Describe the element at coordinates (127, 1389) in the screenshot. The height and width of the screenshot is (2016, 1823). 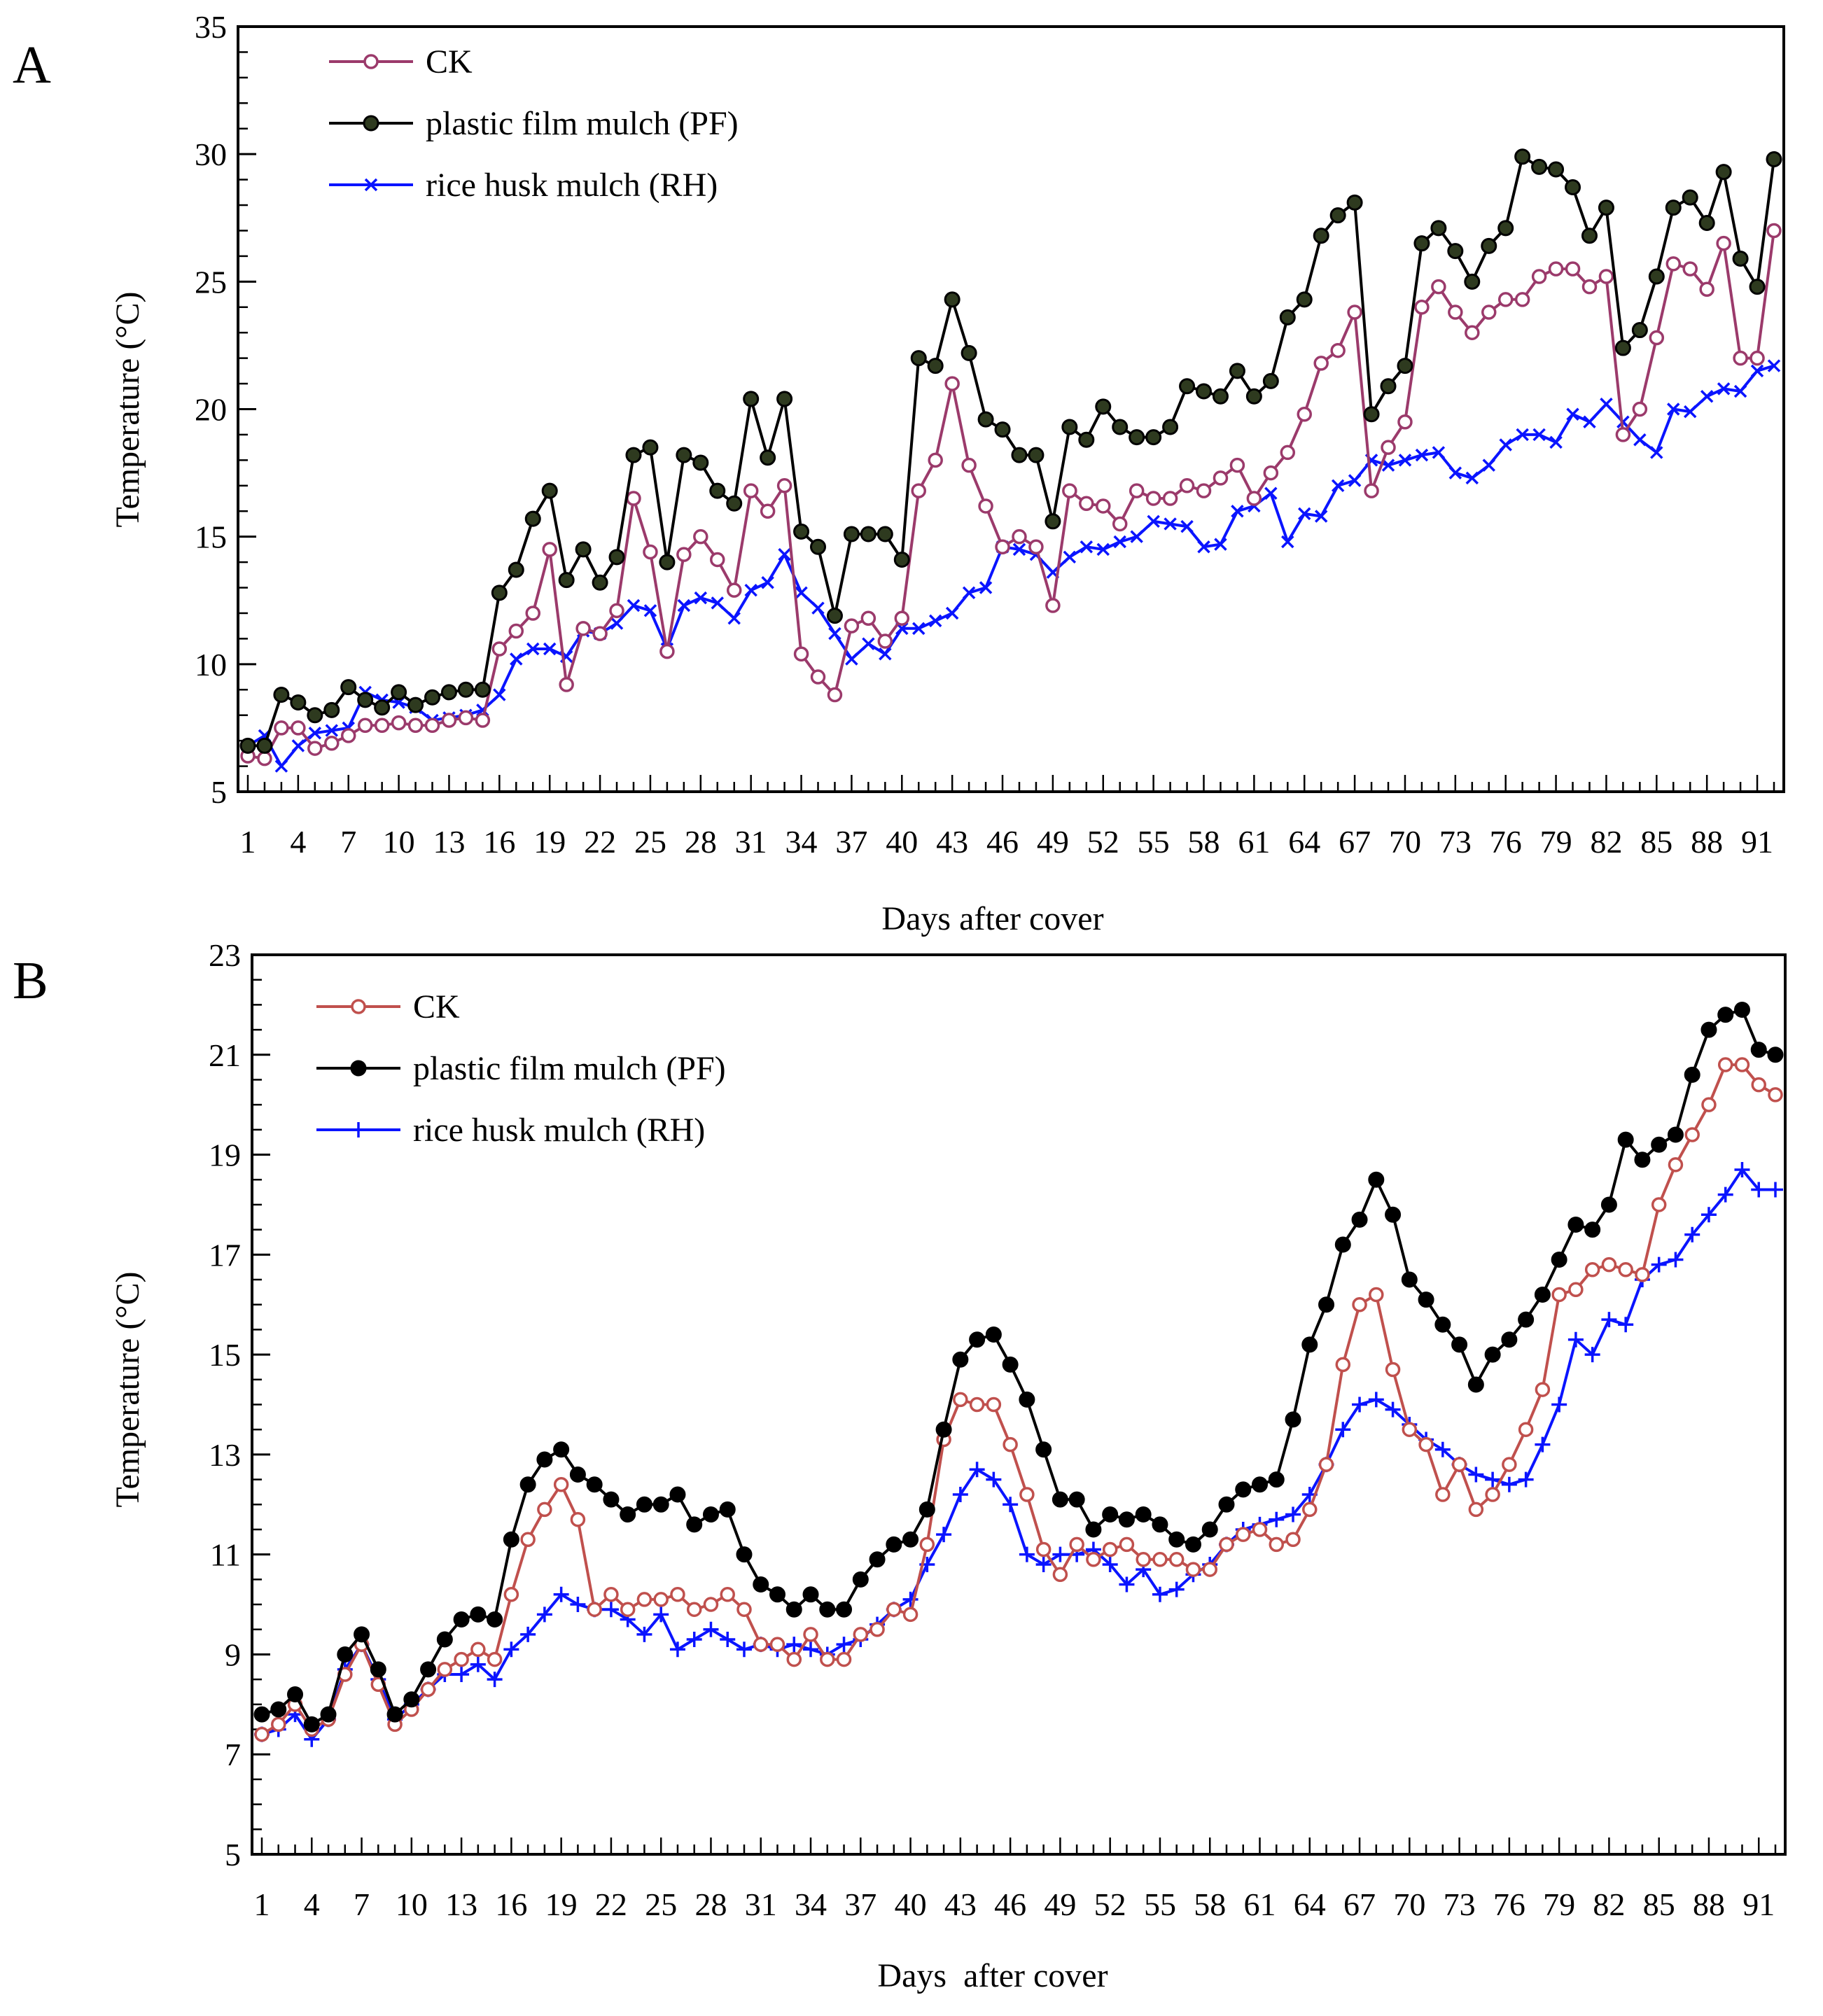
I see `y-axis-title-b: Temperature (°C)` at that location.